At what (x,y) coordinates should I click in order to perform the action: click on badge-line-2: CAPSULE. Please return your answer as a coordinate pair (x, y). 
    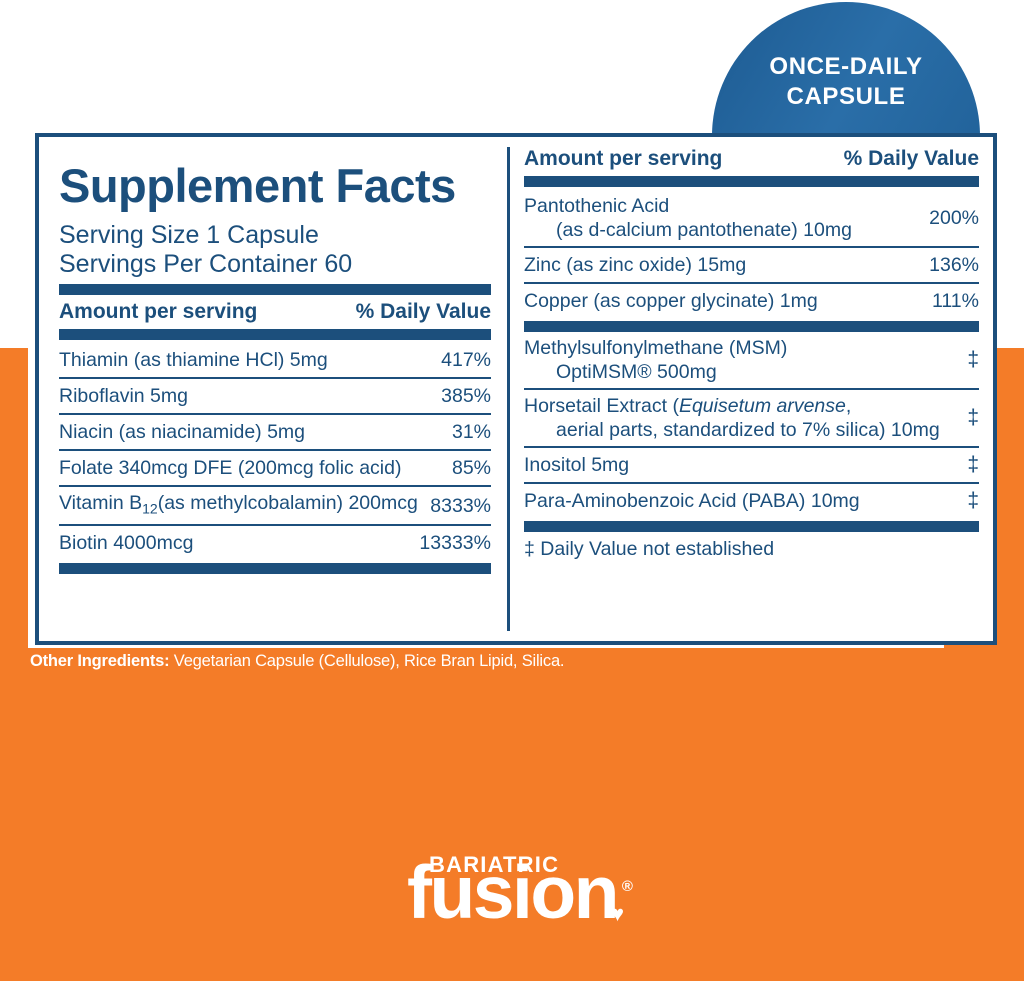
    Looking at the image, I should click on (846, 96).